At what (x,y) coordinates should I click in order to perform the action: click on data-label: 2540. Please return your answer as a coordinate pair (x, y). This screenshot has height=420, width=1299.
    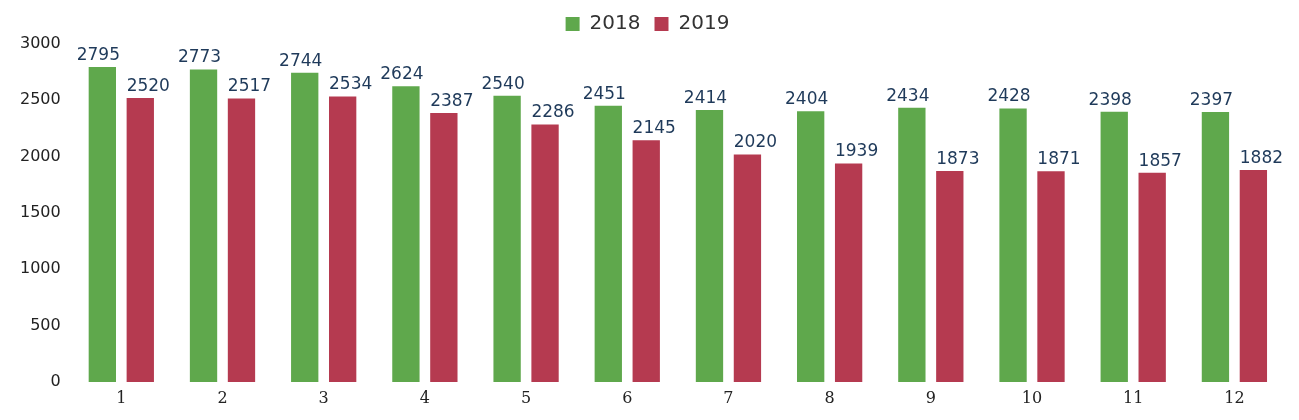
    Looking at the image, I should click on (503, 82).